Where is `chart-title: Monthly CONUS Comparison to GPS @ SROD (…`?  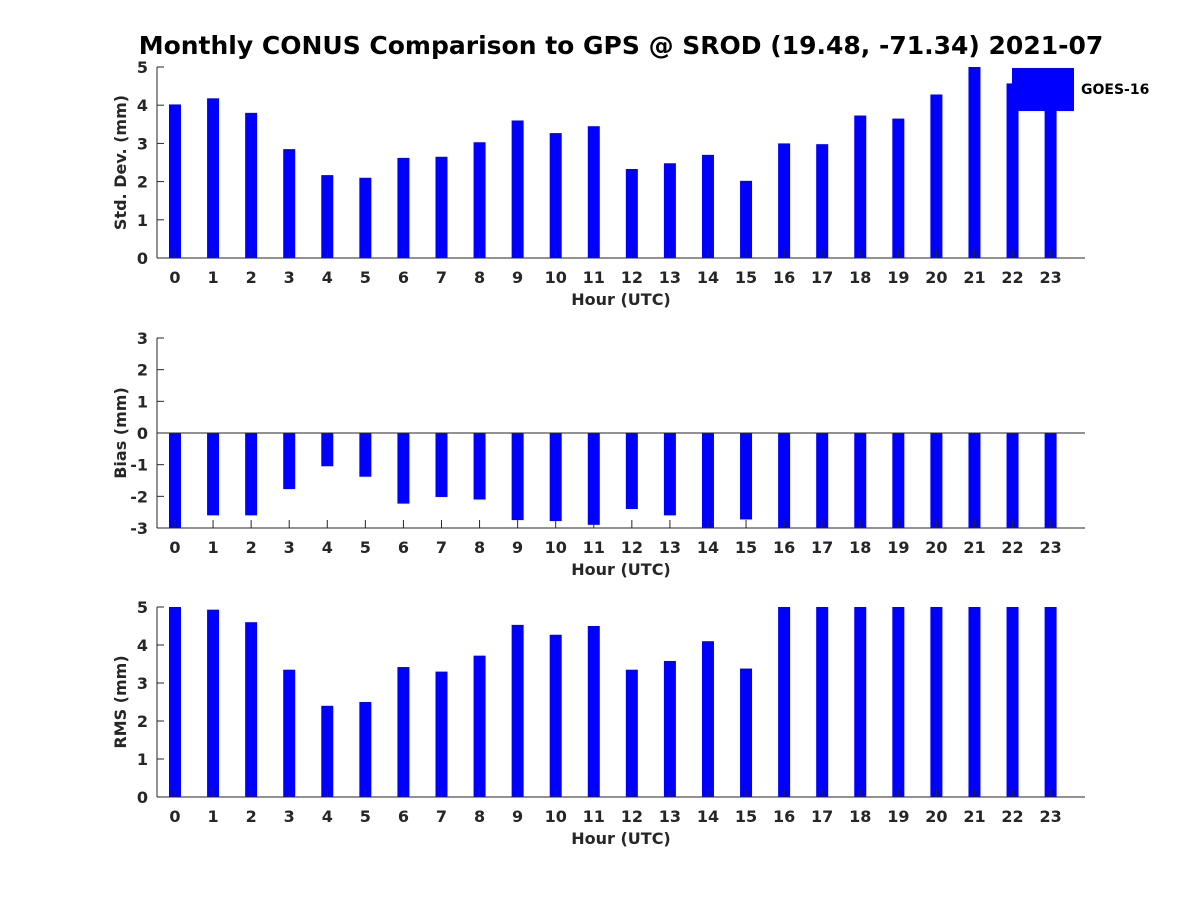
chart-title: Monthly CONUS Comparison to GPS @ SROD (… is located at coordinates (621, 45).